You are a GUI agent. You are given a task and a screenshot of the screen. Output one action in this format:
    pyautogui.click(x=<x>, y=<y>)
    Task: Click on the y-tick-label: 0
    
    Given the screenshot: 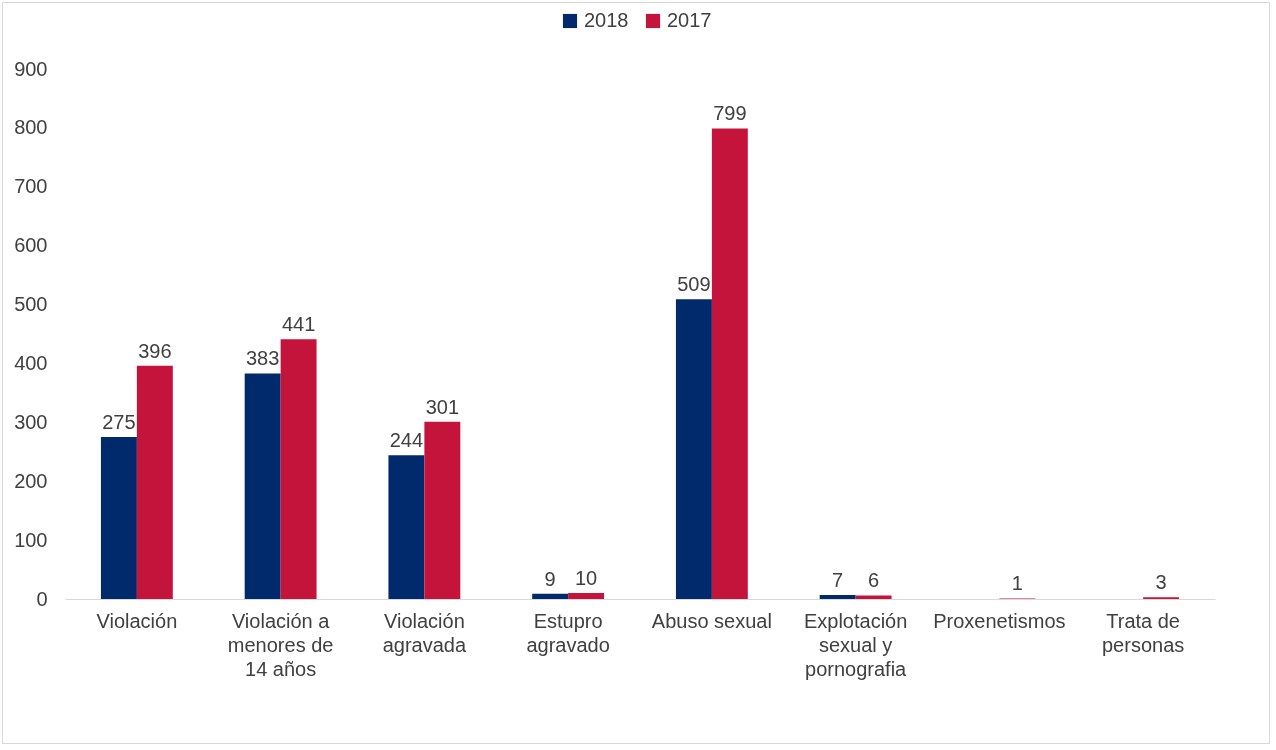 What is the action you would take?
    pyautogui.click(x=42, y=598)
    